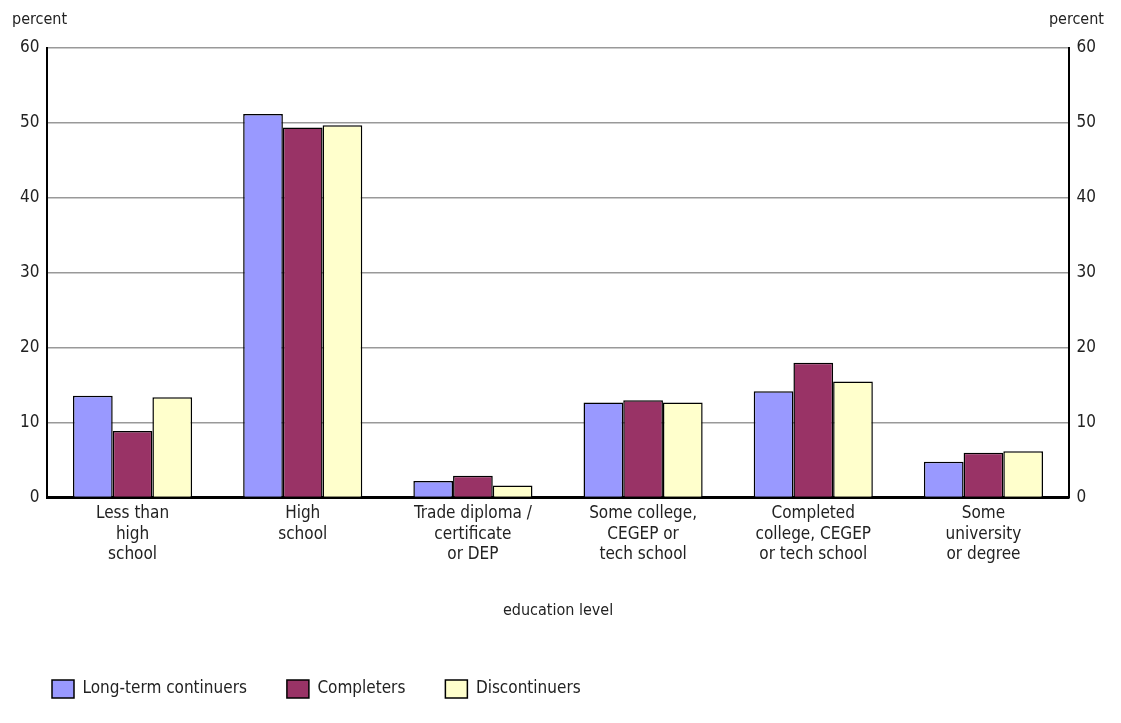 The image size is (1121, 723). What do you see at coordinates (1086, 46) in the screenshot?
I see `y2-tick-label: 60` at bounding box center [1086, 46].